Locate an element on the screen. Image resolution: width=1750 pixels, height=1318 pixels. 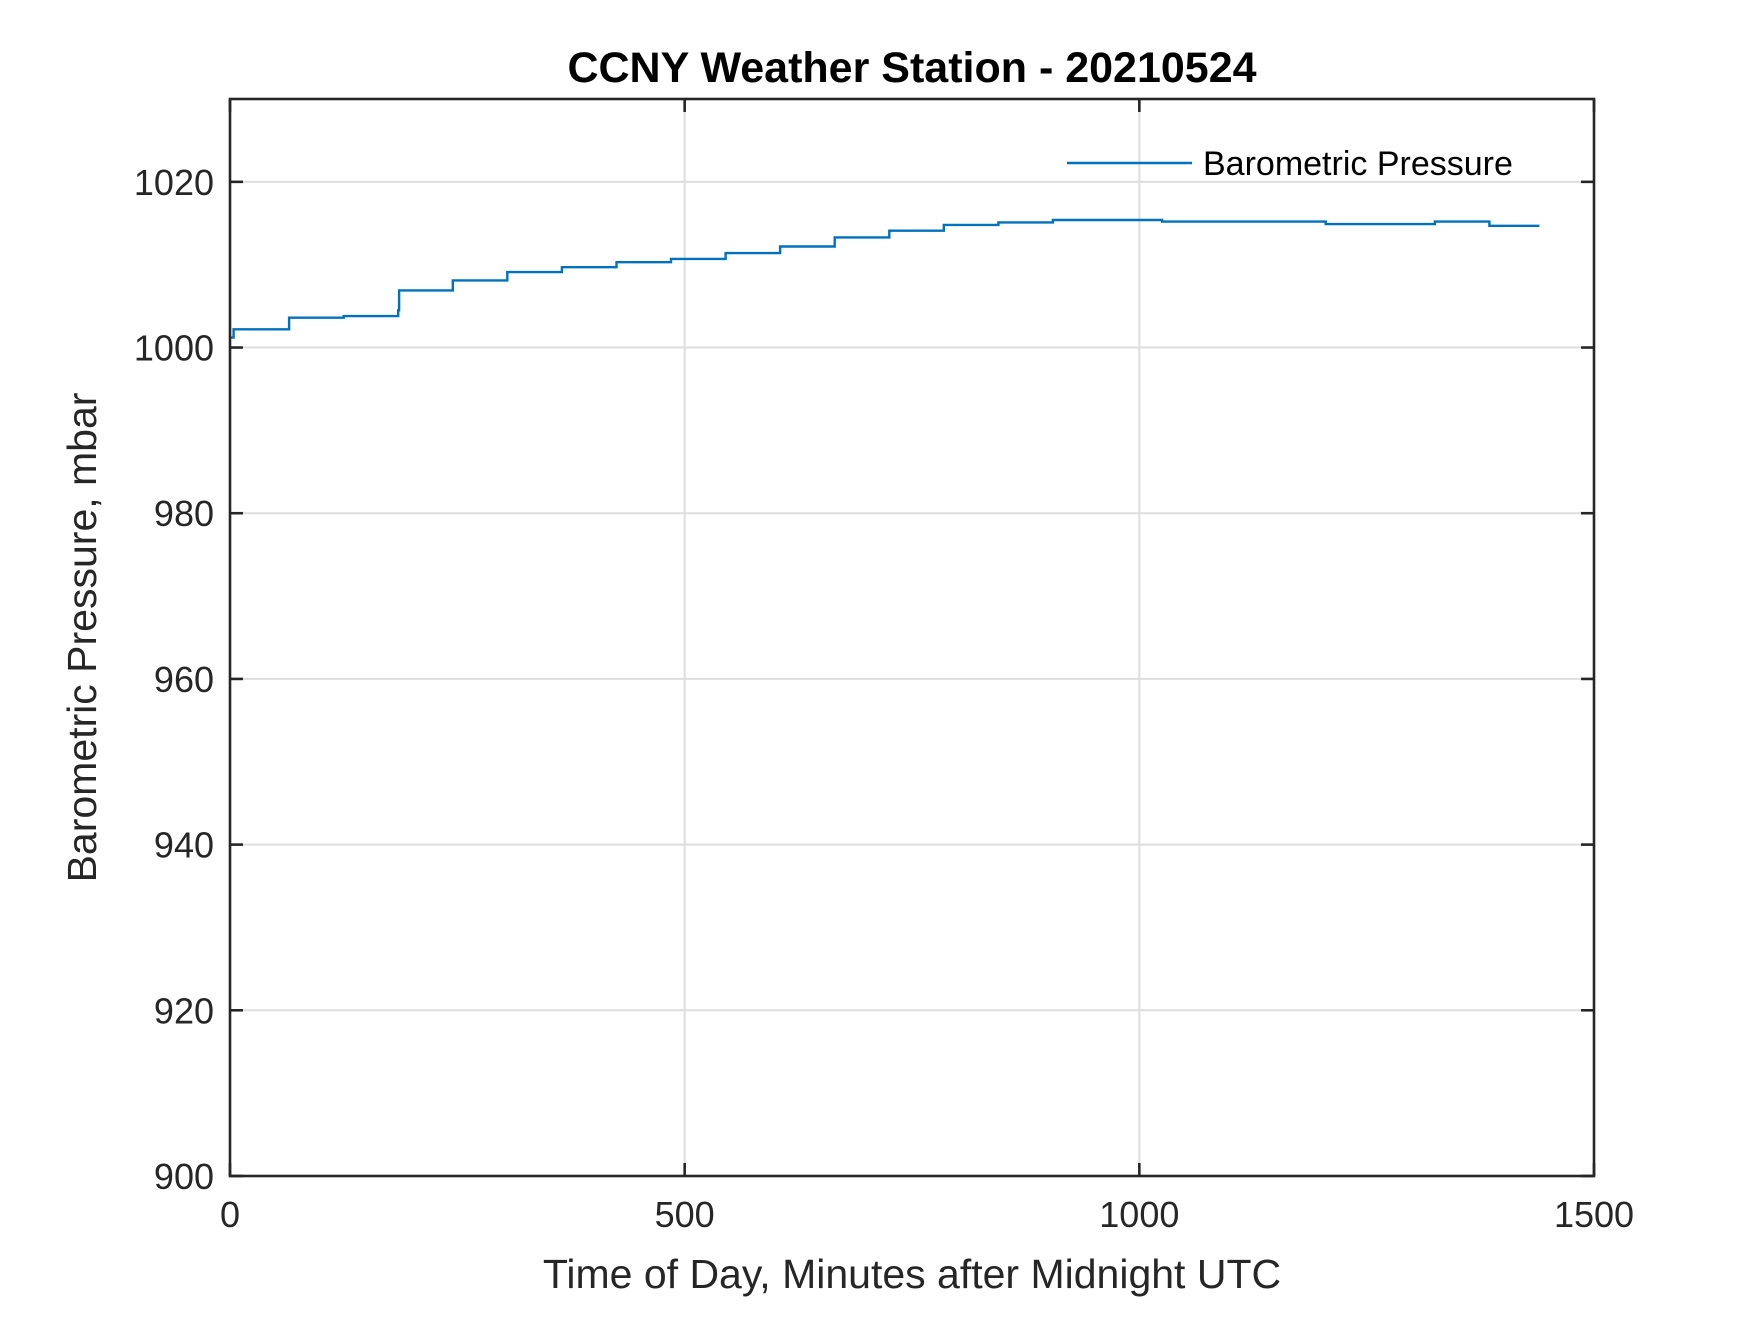
y-tick-label: 900 is located at coordinates (184, 1176).